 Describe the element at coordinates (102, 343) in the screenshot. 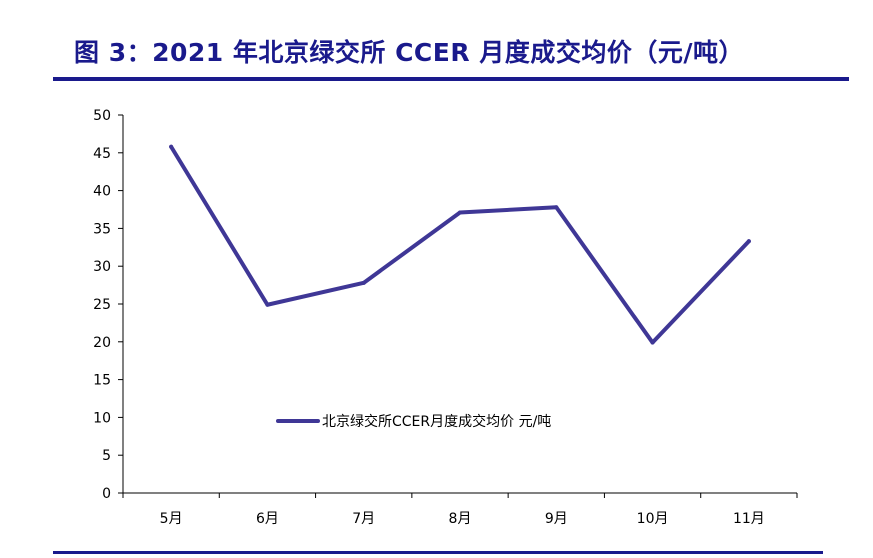

I see `y-tick-label: 20` at that location.